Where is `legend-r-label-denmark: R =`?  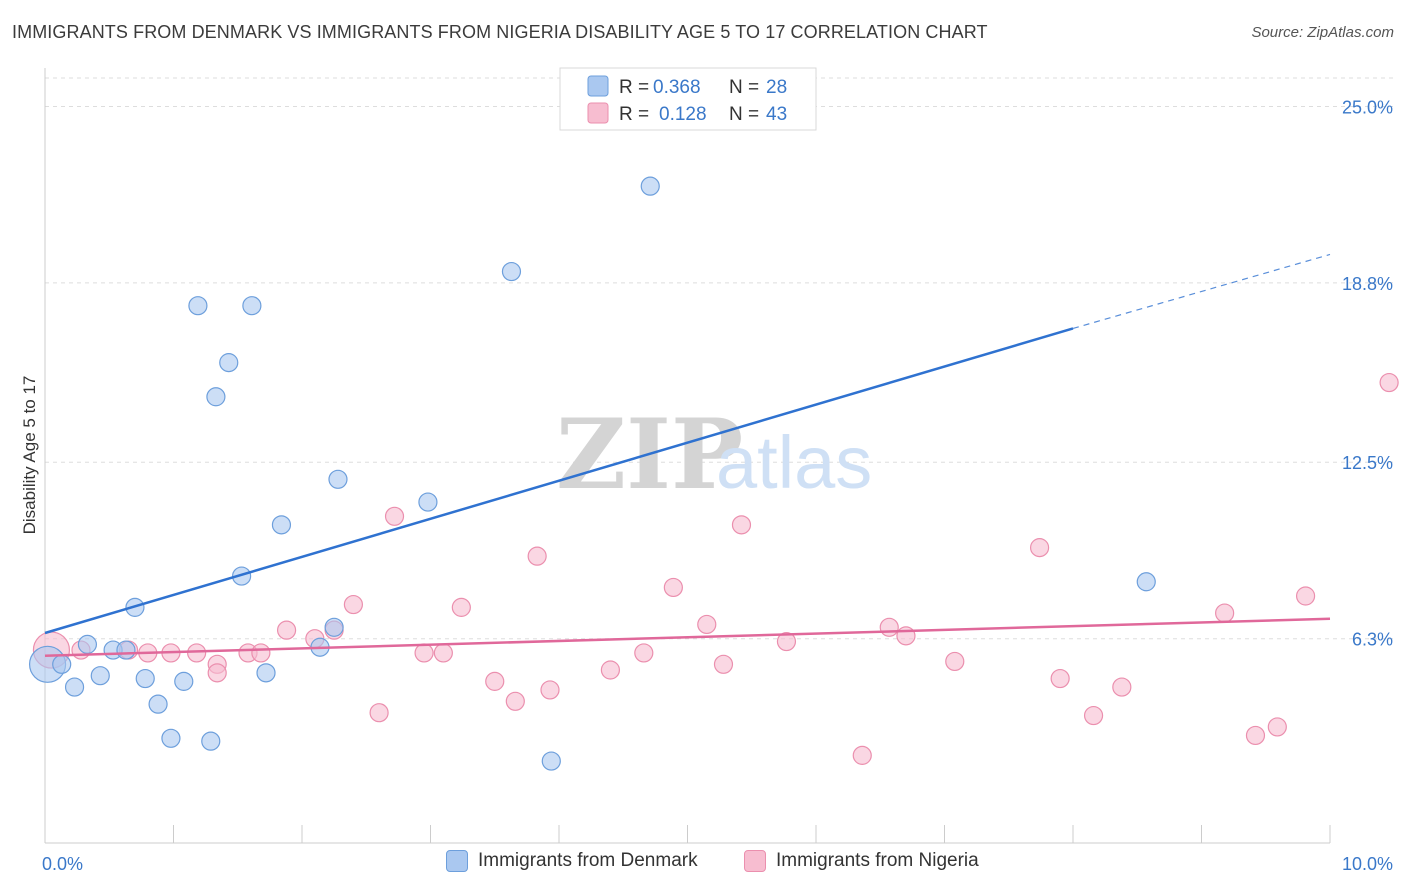 legend-r-label-denmark: R = is located at coordinates (634, 87).